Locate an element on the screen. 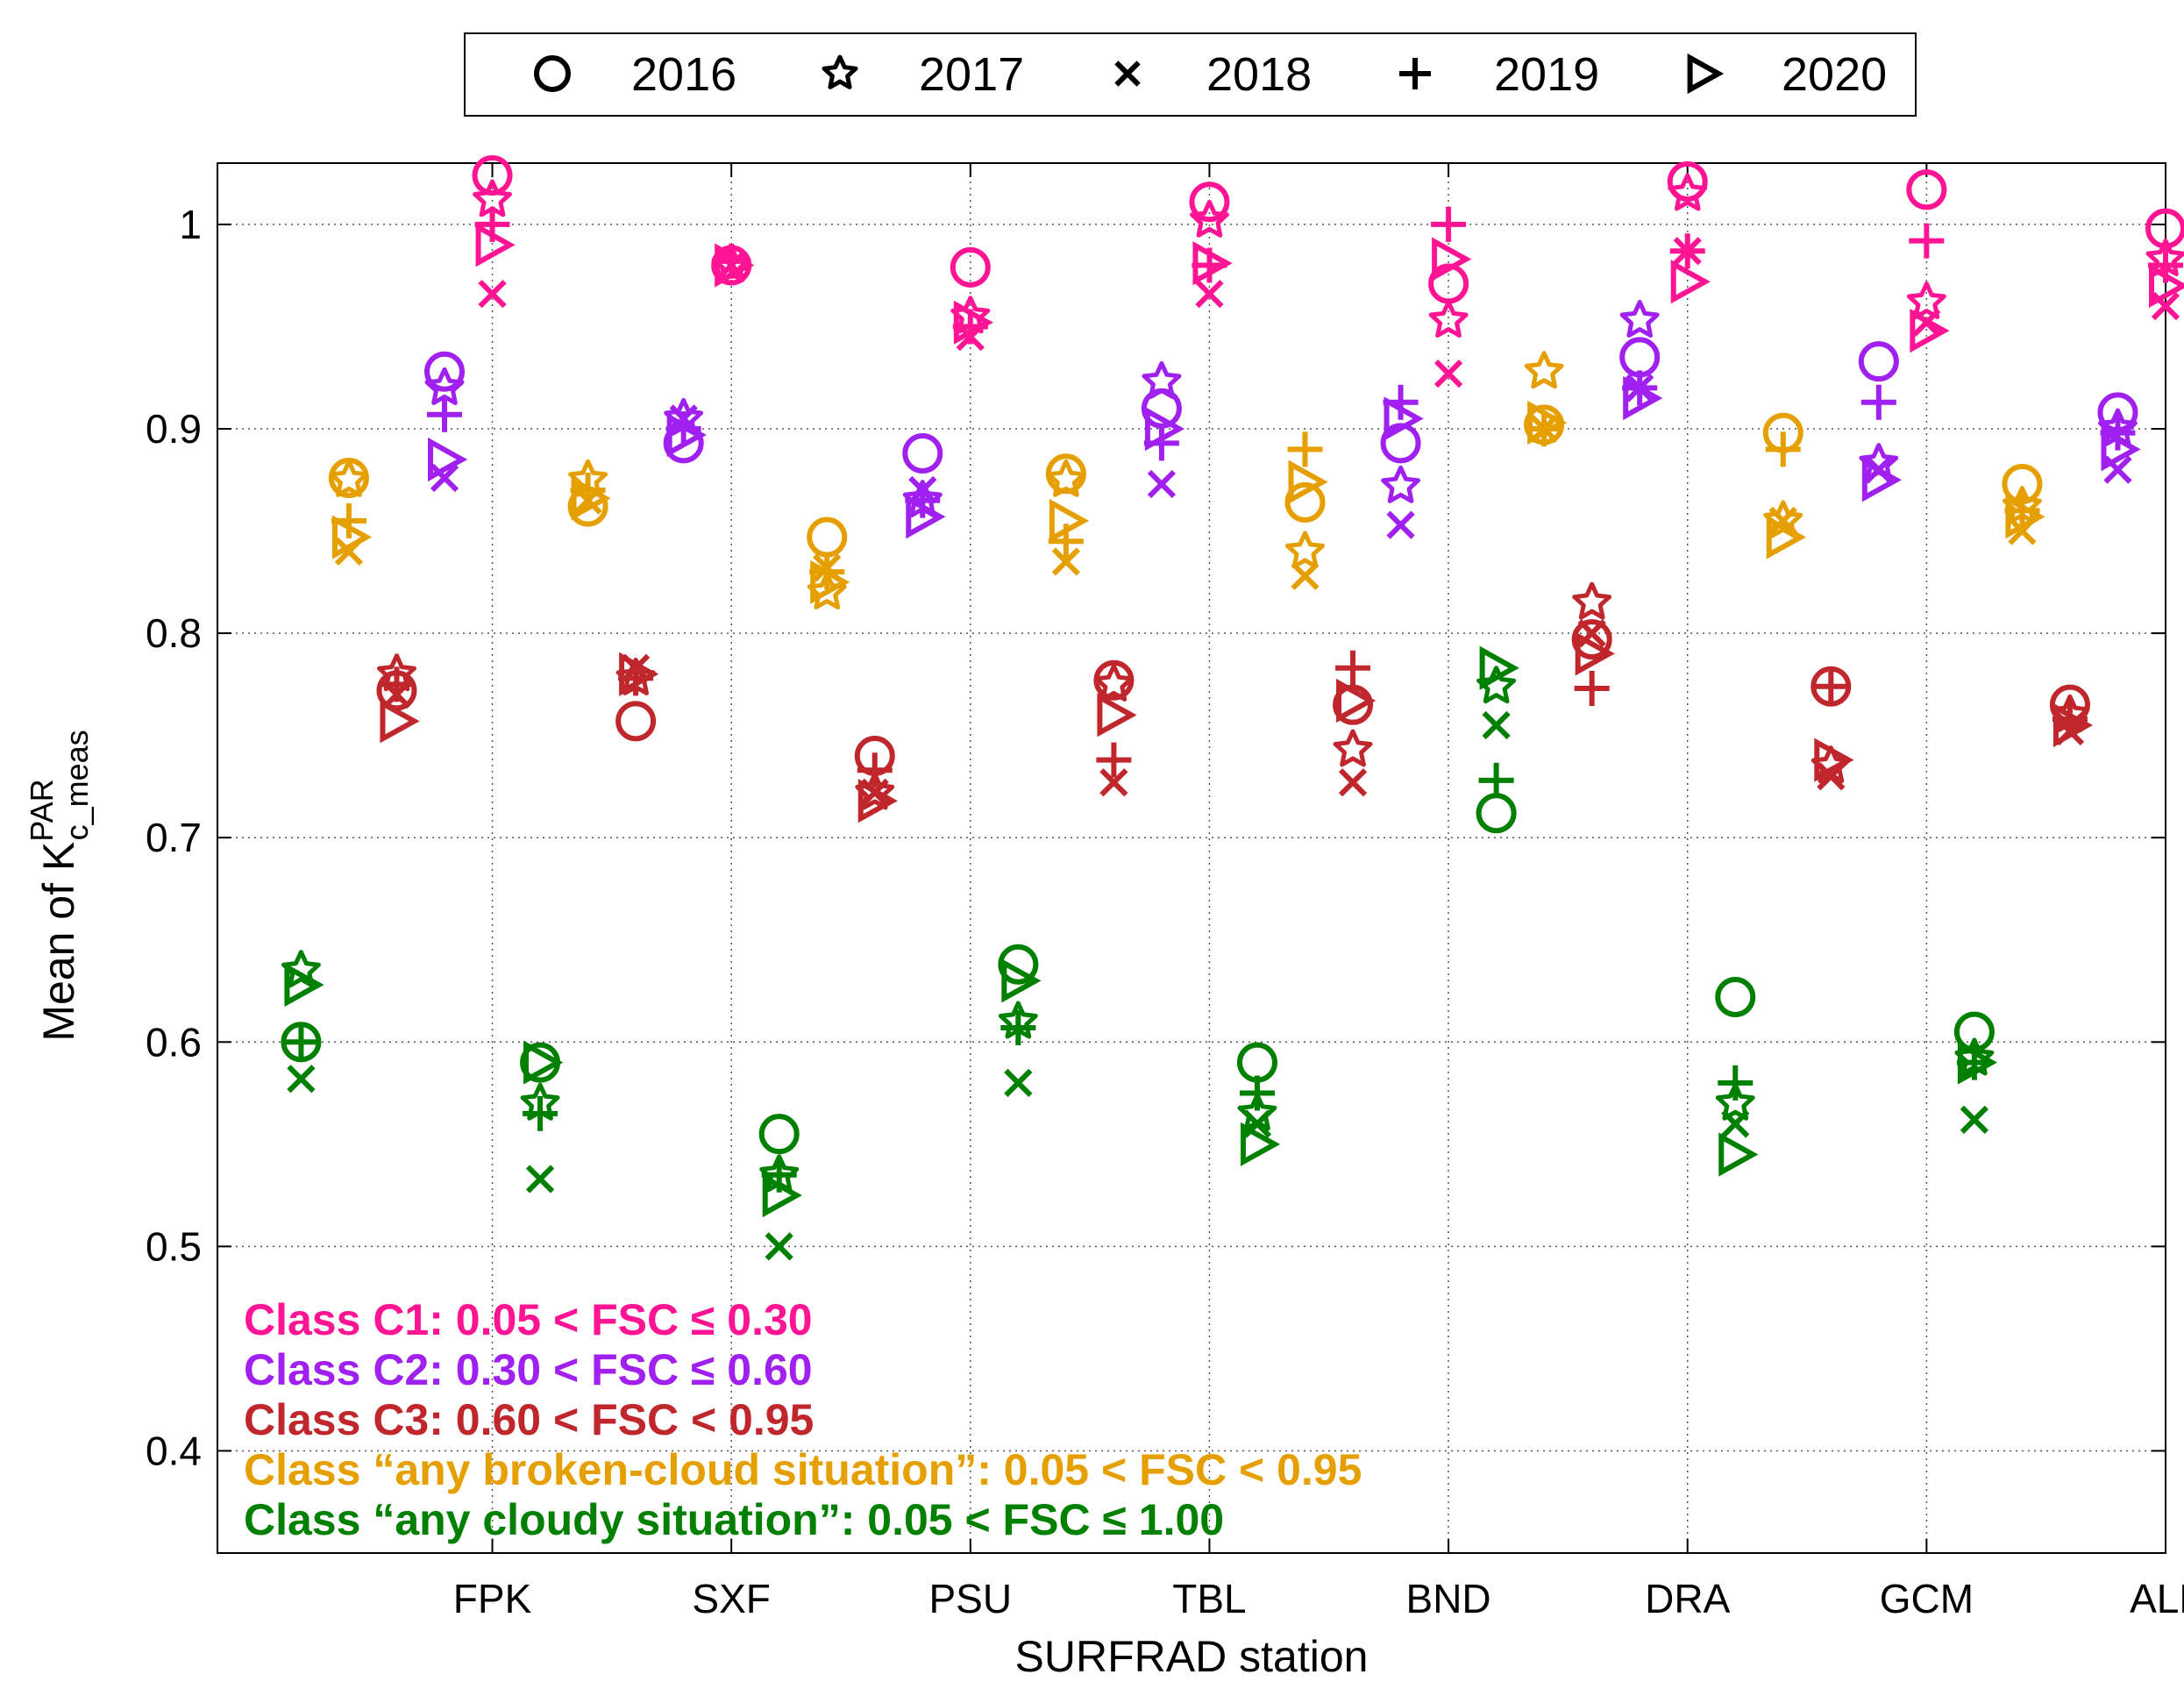 This screenshot has height=1703, width=2184. marker-c3-bnd-2020 is located at coordinates (1356, 700).